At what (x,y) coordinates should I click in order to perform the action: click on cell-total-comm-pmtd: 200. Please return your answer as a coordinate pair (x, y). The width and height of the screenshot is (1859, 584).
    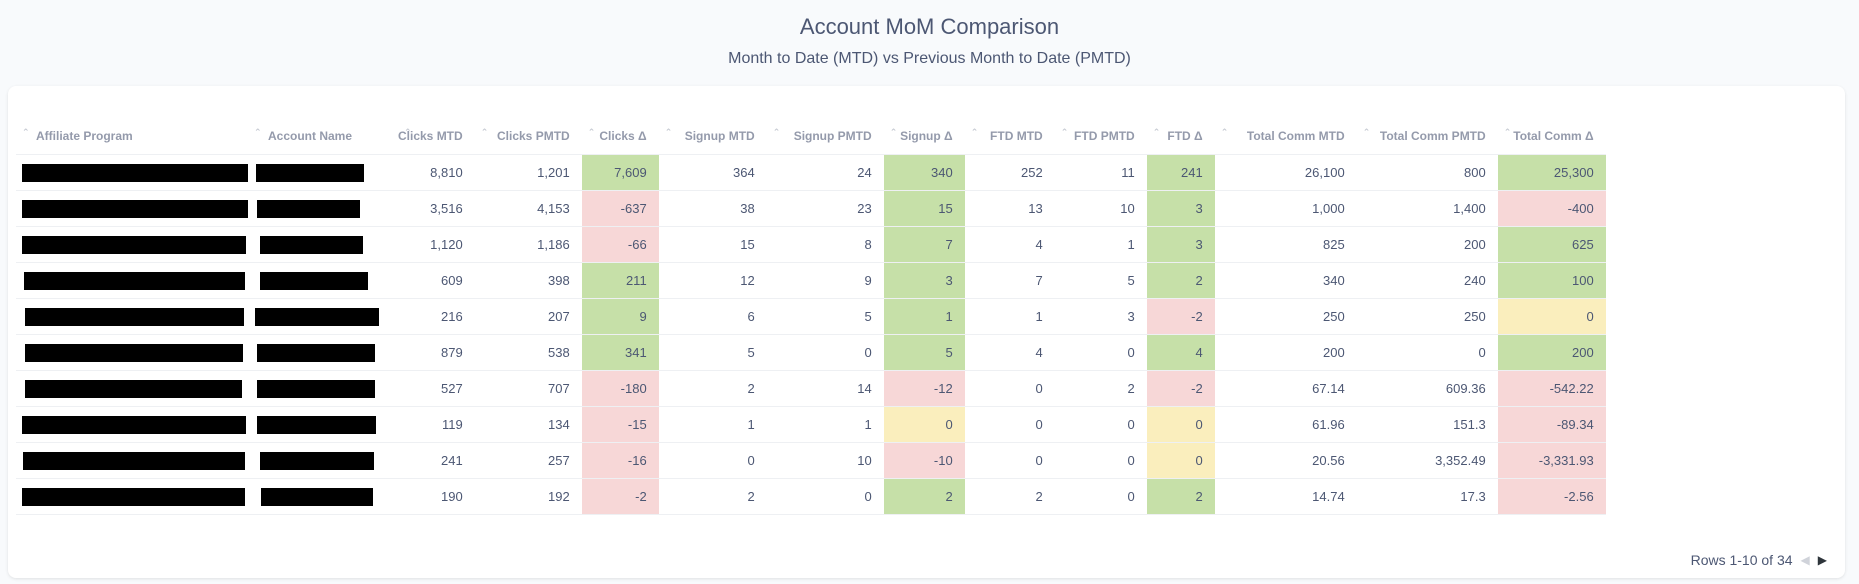
    Looking at the image, I should click on (1427, 244).